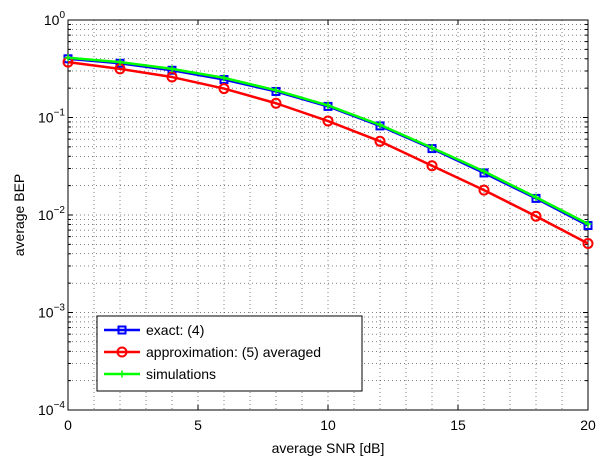 The width and height of the screenshot is (605, 457). I want to click on legend-item: simulations, so click(160, 374).